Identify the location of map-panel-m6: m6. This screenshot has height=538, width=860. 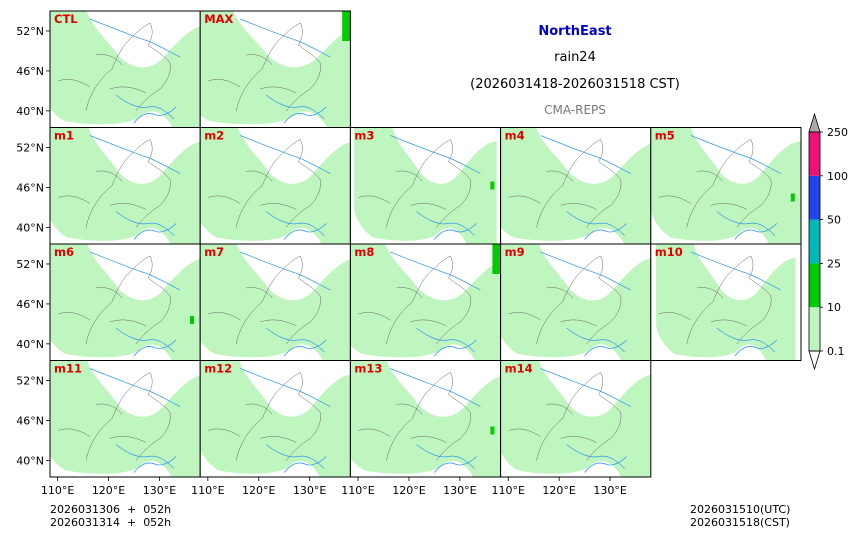
(125, 302).